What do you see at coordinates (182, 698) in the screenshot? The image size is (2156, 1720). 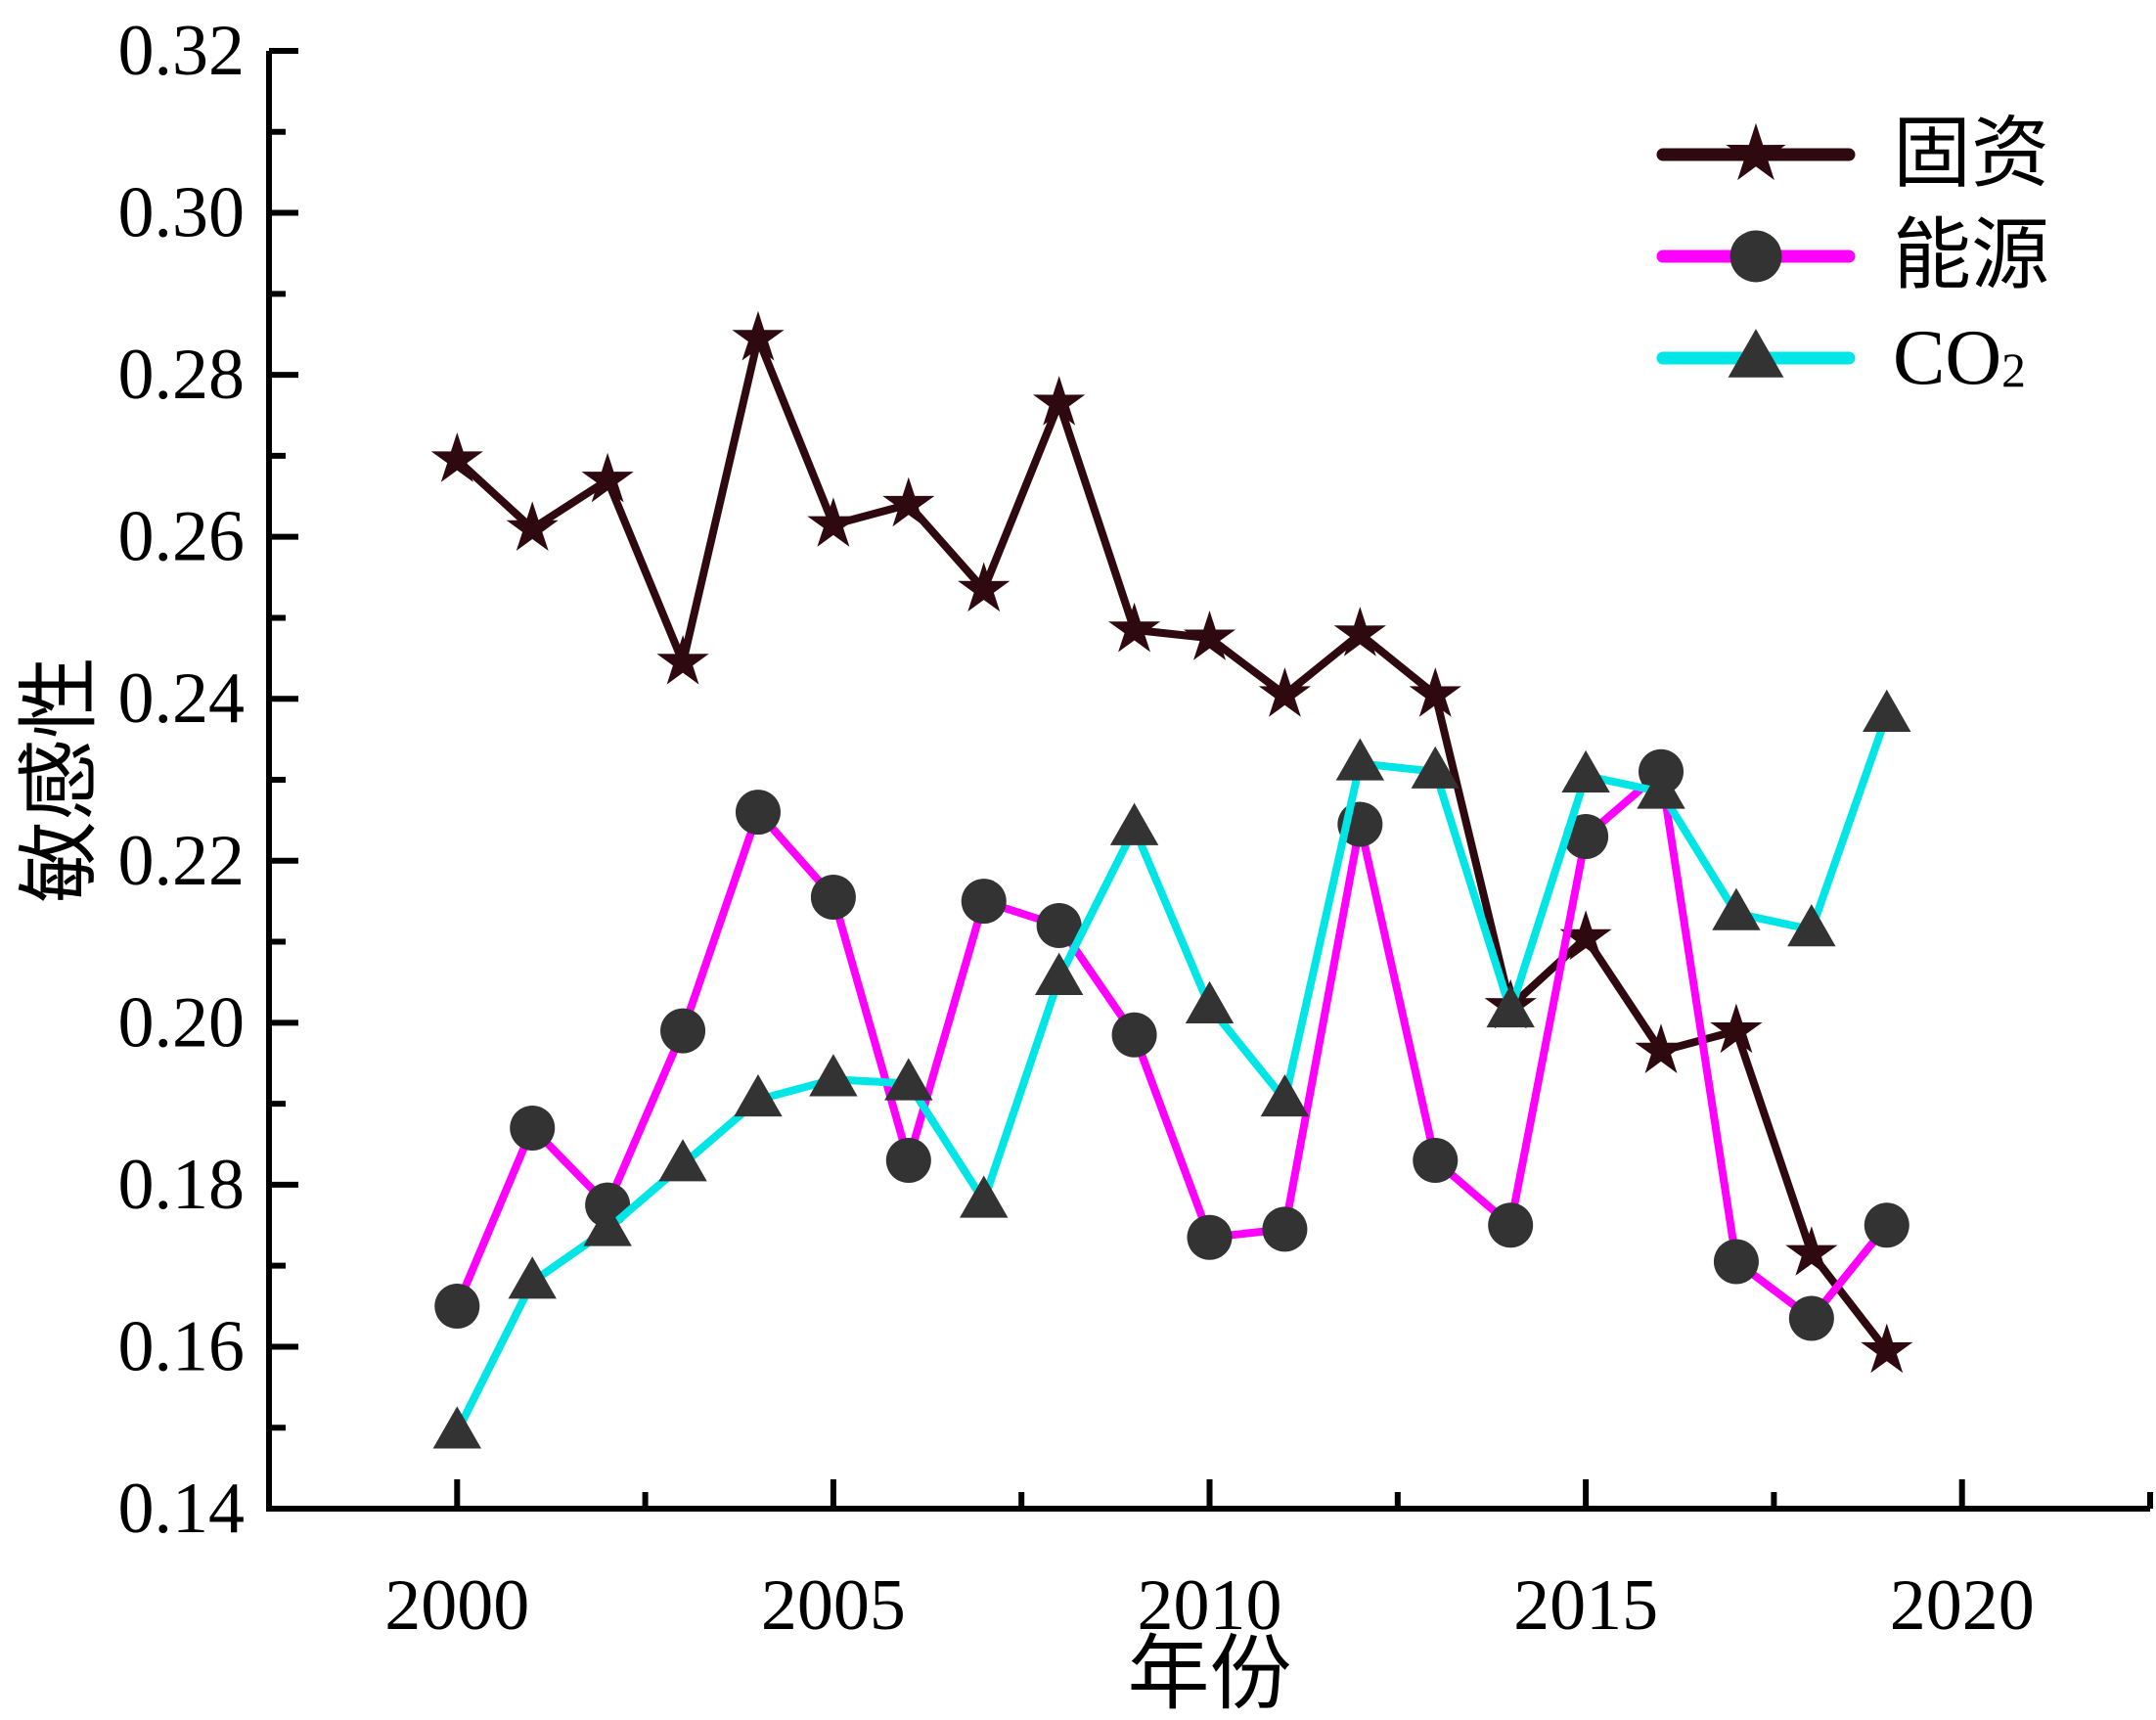 I see `y-tick-label: 0.24` at bounding box center [182, 698].